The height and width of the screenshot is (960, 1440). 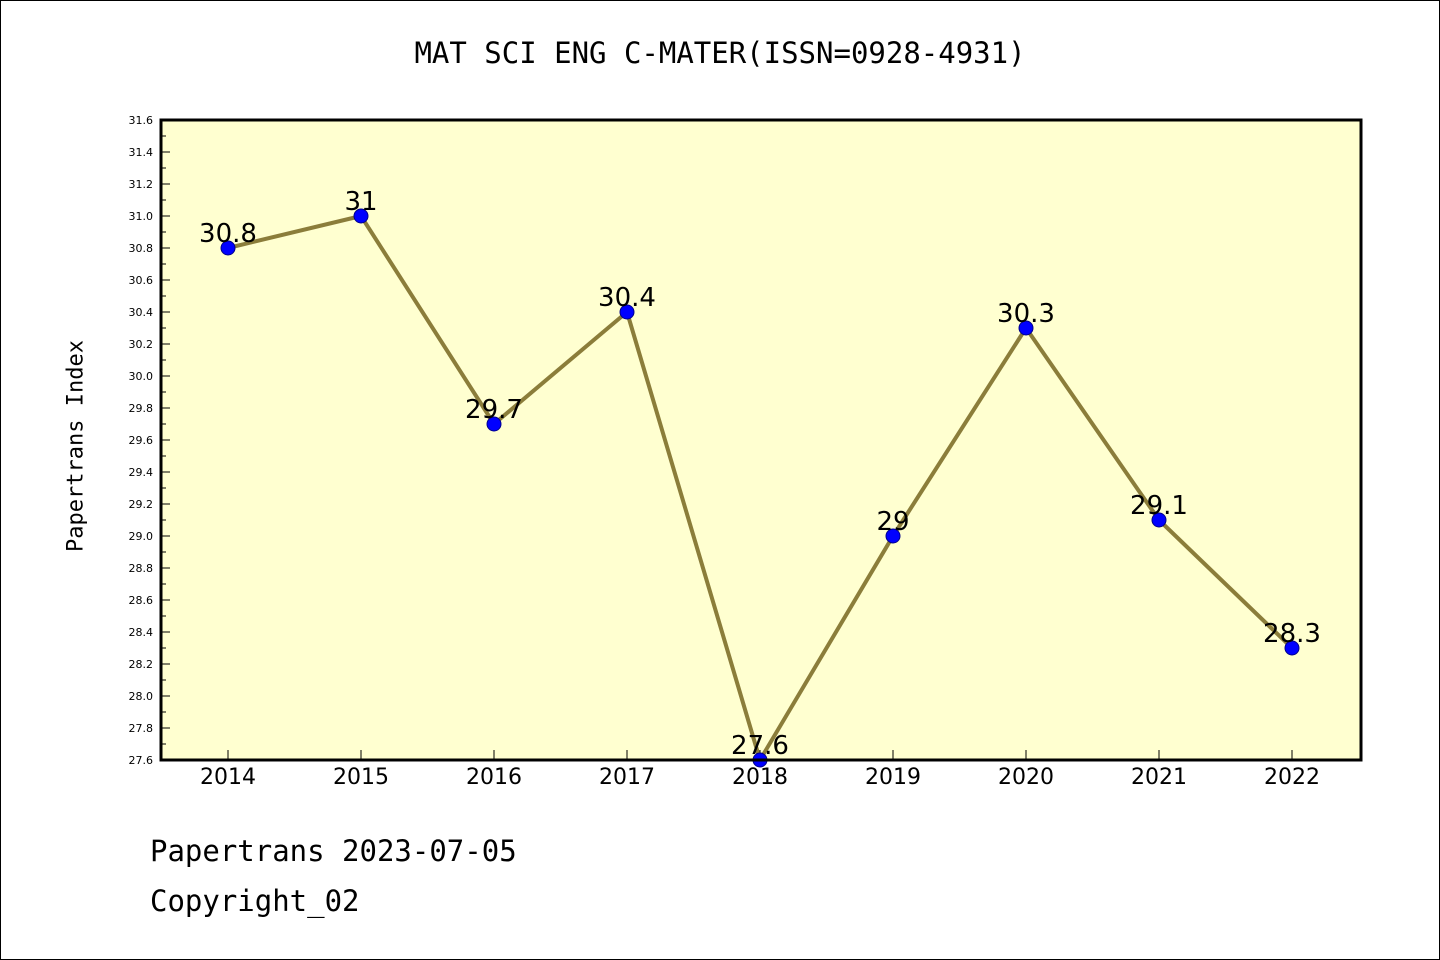 I want to click on y-tick-label: 30.8, so click(x=141, y=248).